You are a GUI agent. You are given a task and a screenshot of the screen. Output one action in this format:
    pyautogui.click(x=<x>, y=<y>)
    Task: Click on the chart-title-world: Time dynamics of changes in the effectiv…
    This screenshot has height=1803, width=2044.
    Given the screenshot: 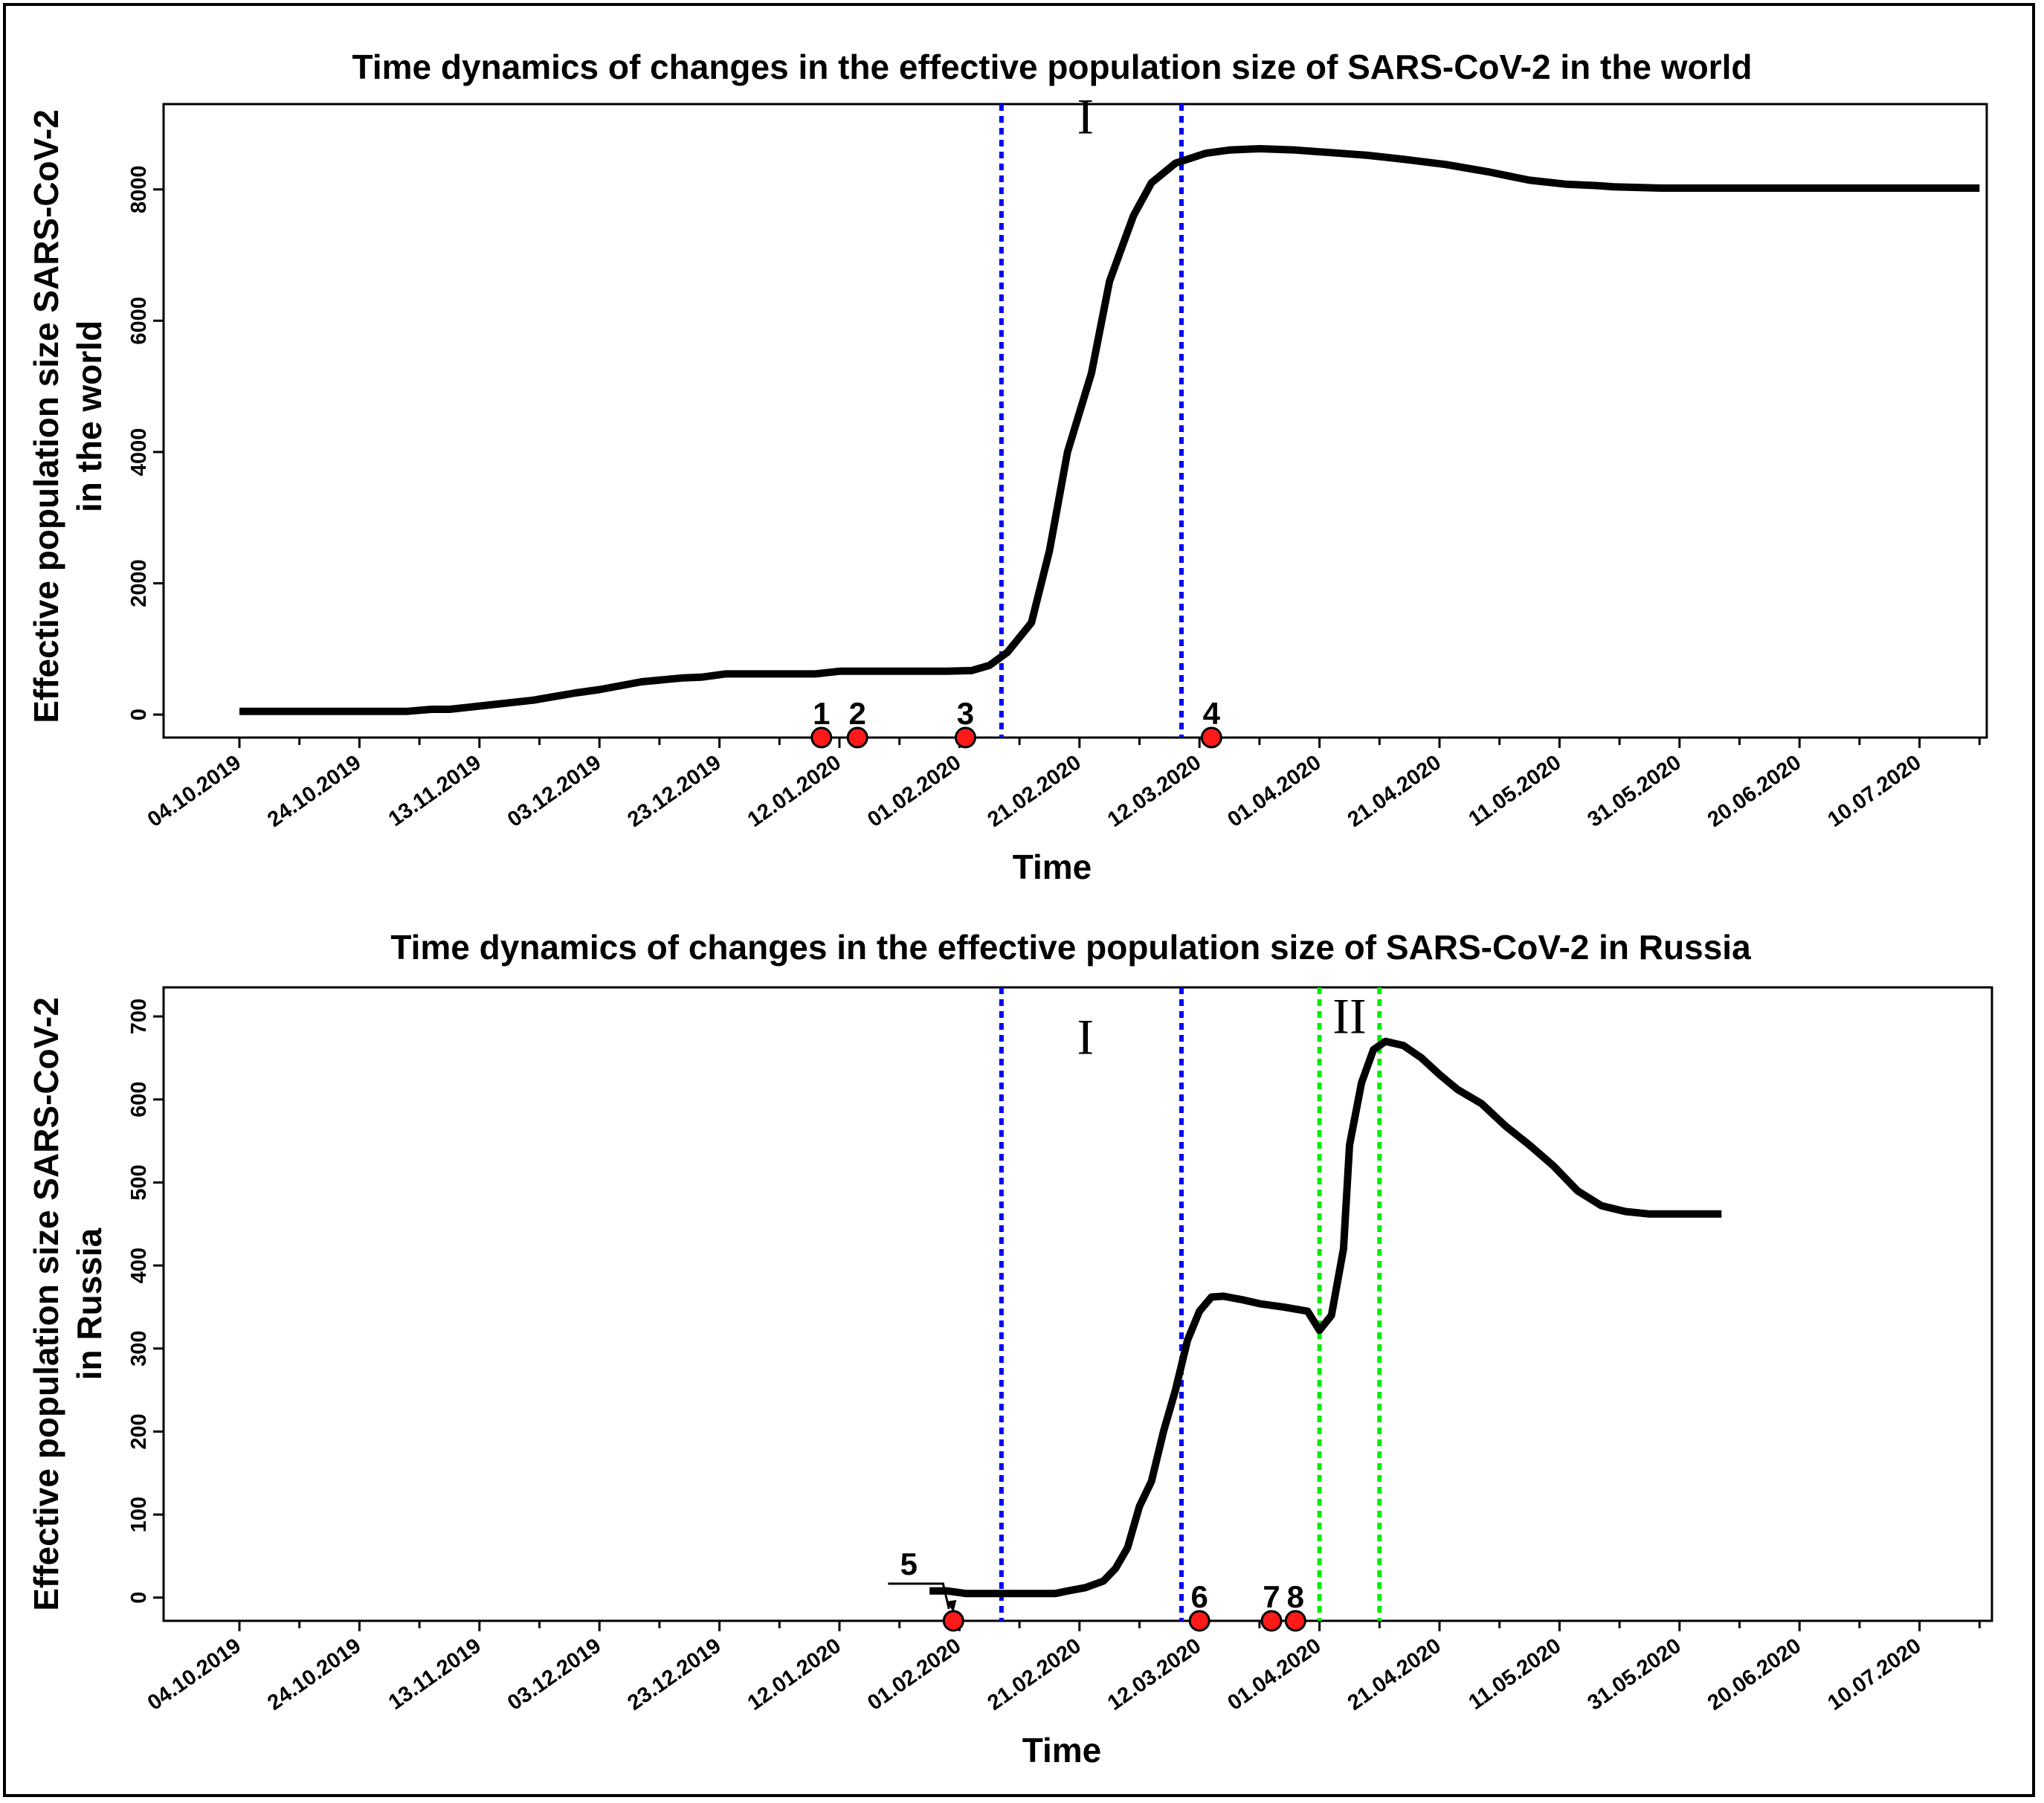 What is the action you would take?
    pyautogui.click(x=1052, y=67)
    